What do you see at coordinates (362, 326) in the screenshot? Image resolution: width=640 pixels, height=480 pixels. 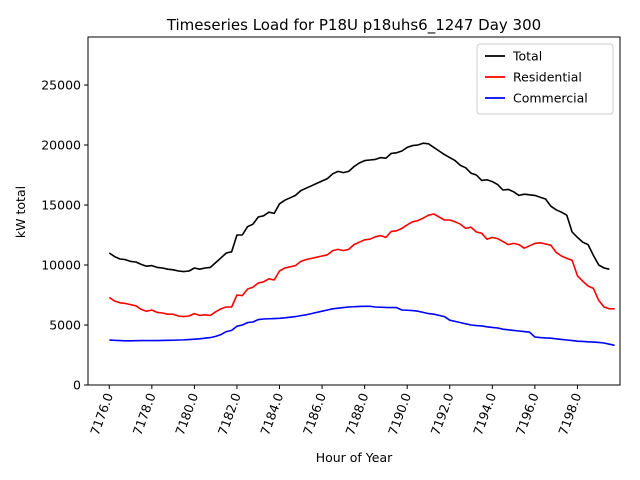 I see `series-line-commercial` at bounding box center [362, 326].